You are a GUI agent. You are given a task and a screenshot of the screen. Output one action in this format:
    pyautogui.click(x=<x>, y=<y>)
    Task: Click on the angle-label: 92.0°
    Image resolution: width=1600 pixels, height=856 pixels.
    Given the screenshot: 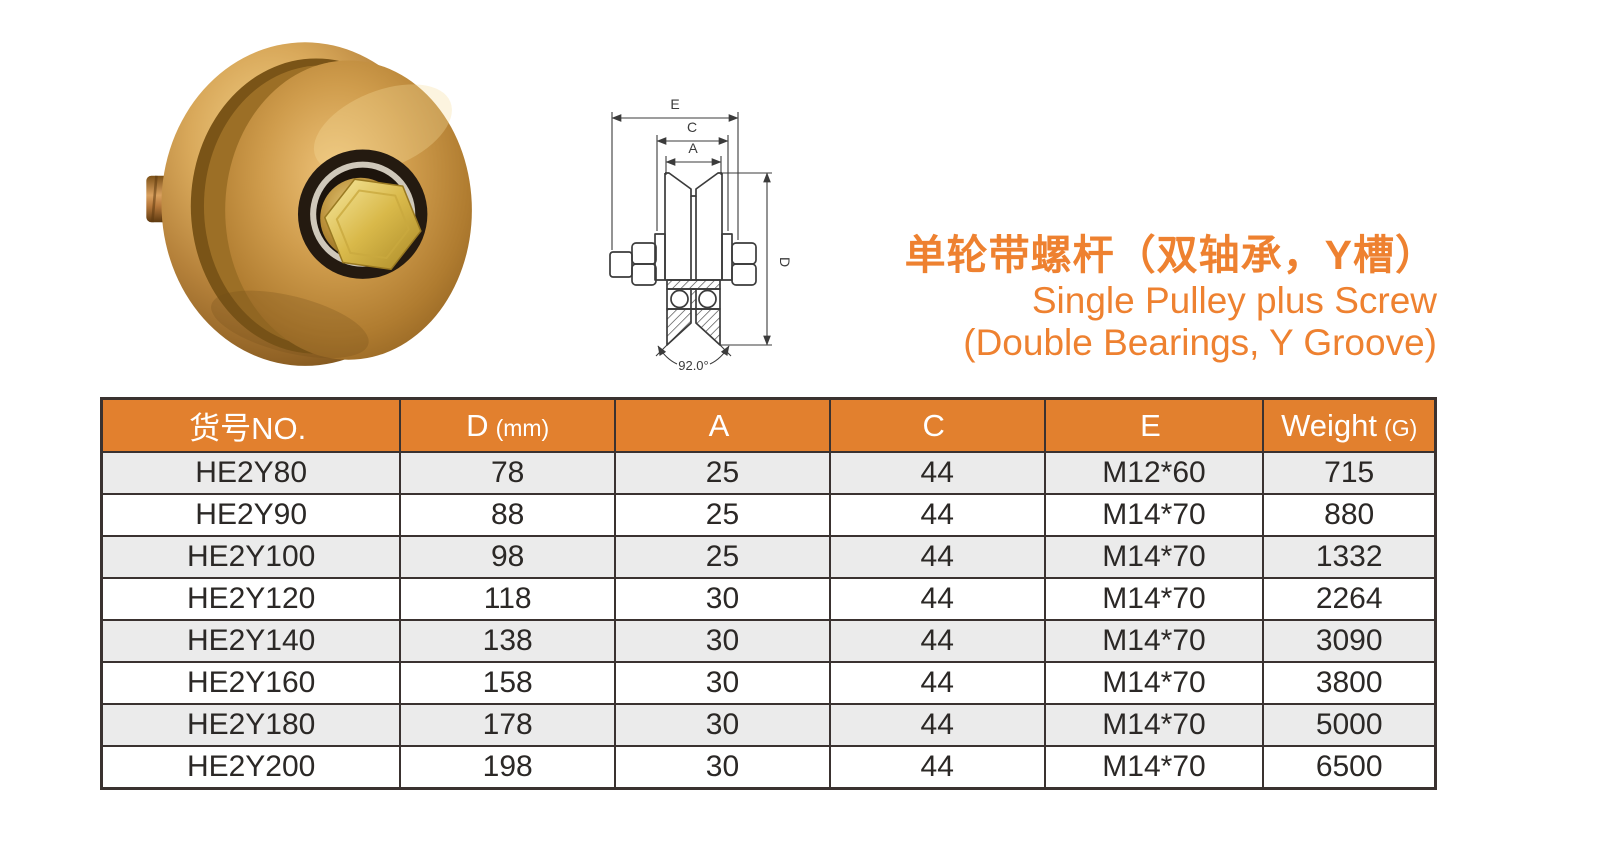 What is the action you would take?
    pyautogui.click(x=693, y=365)
    